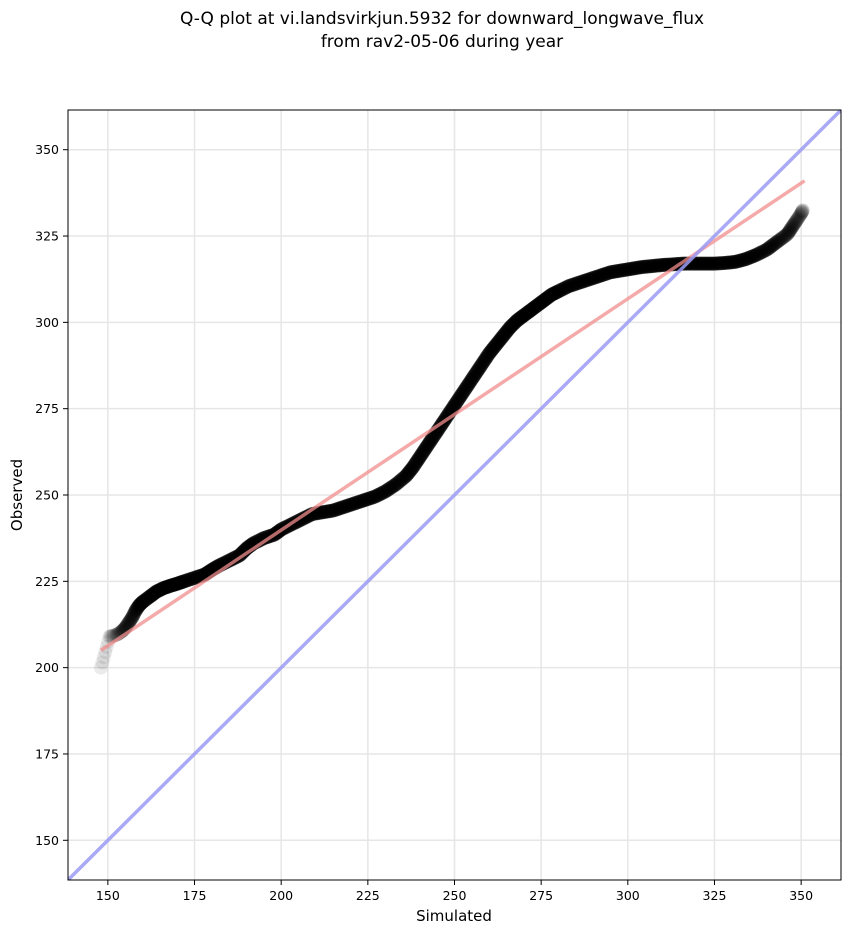  I want to click on x-tick-label: 200, so click(281, 895).